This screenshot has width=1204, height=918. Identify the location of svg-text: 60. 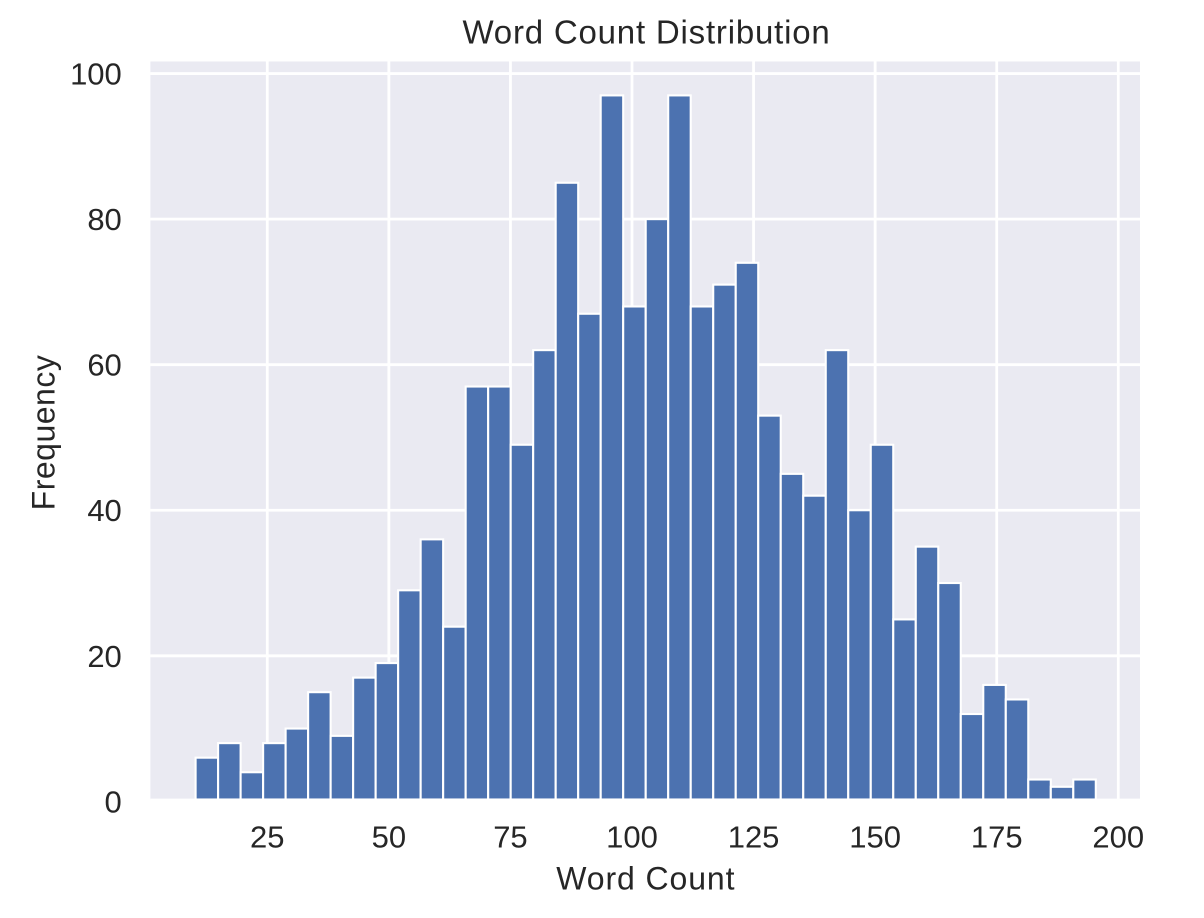
(104, 365).